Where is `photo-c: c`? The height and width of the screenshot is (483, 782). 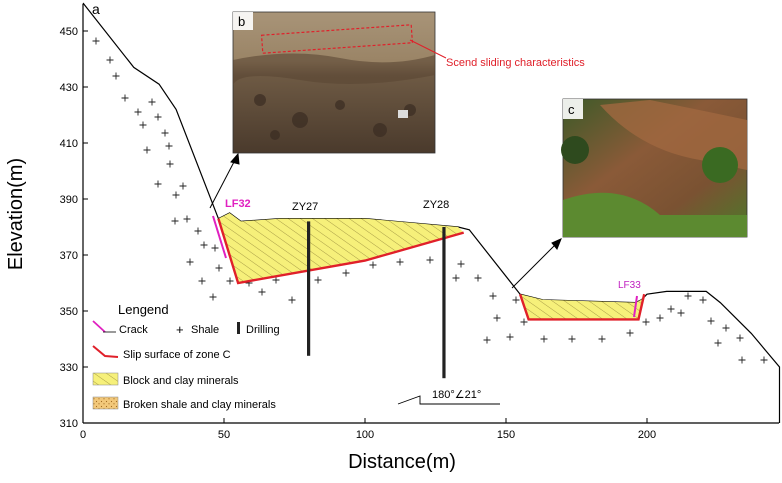
photo-c: c is located at coordinates (654, 168).